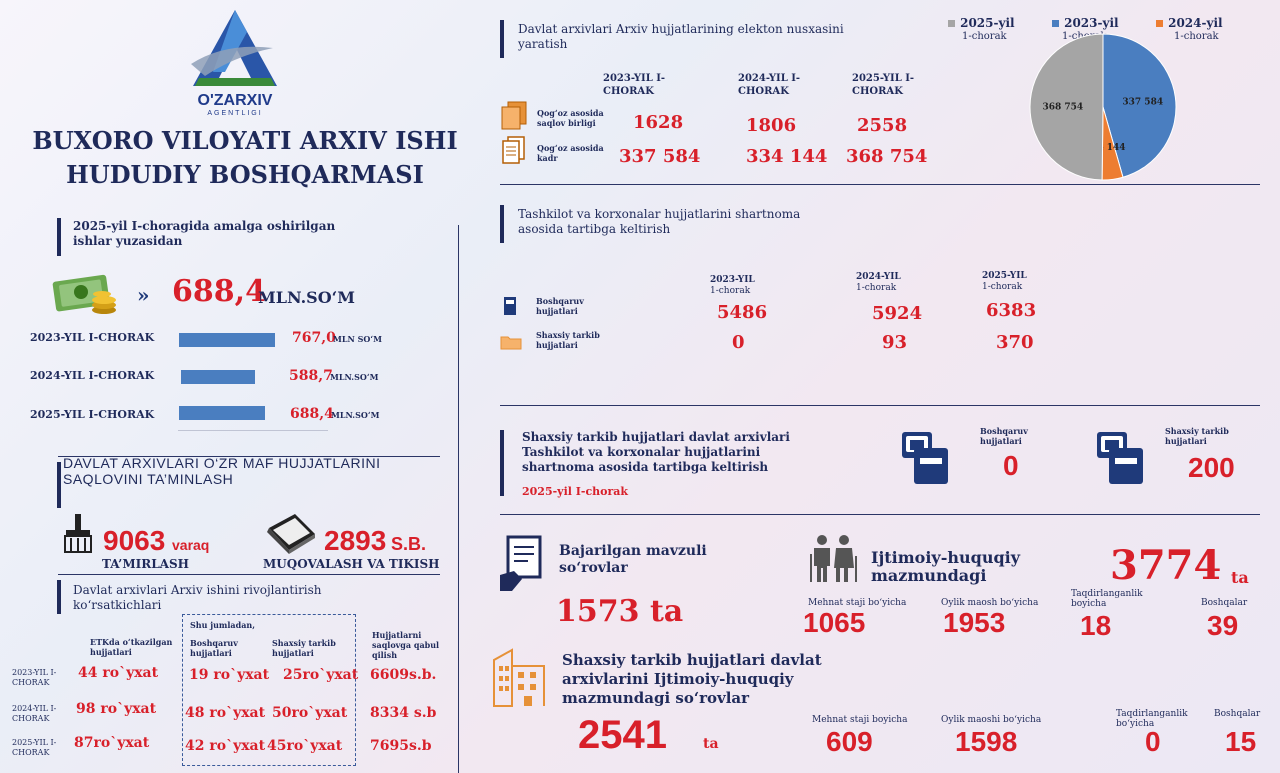 The height and width of the screenshot is (773, 1280). I want to click on personal-item1-value: 0, so click(1011, 465).